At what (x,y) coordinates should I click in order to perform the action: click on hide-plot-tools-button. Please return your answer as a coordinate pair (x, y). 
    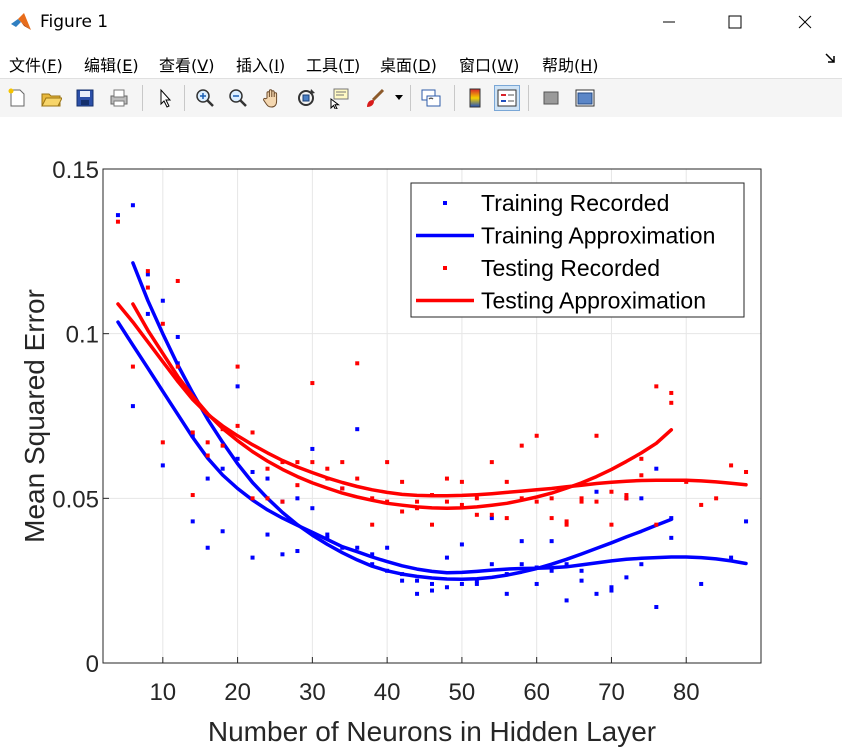
    Looking at the image, I should click on (551, 98).